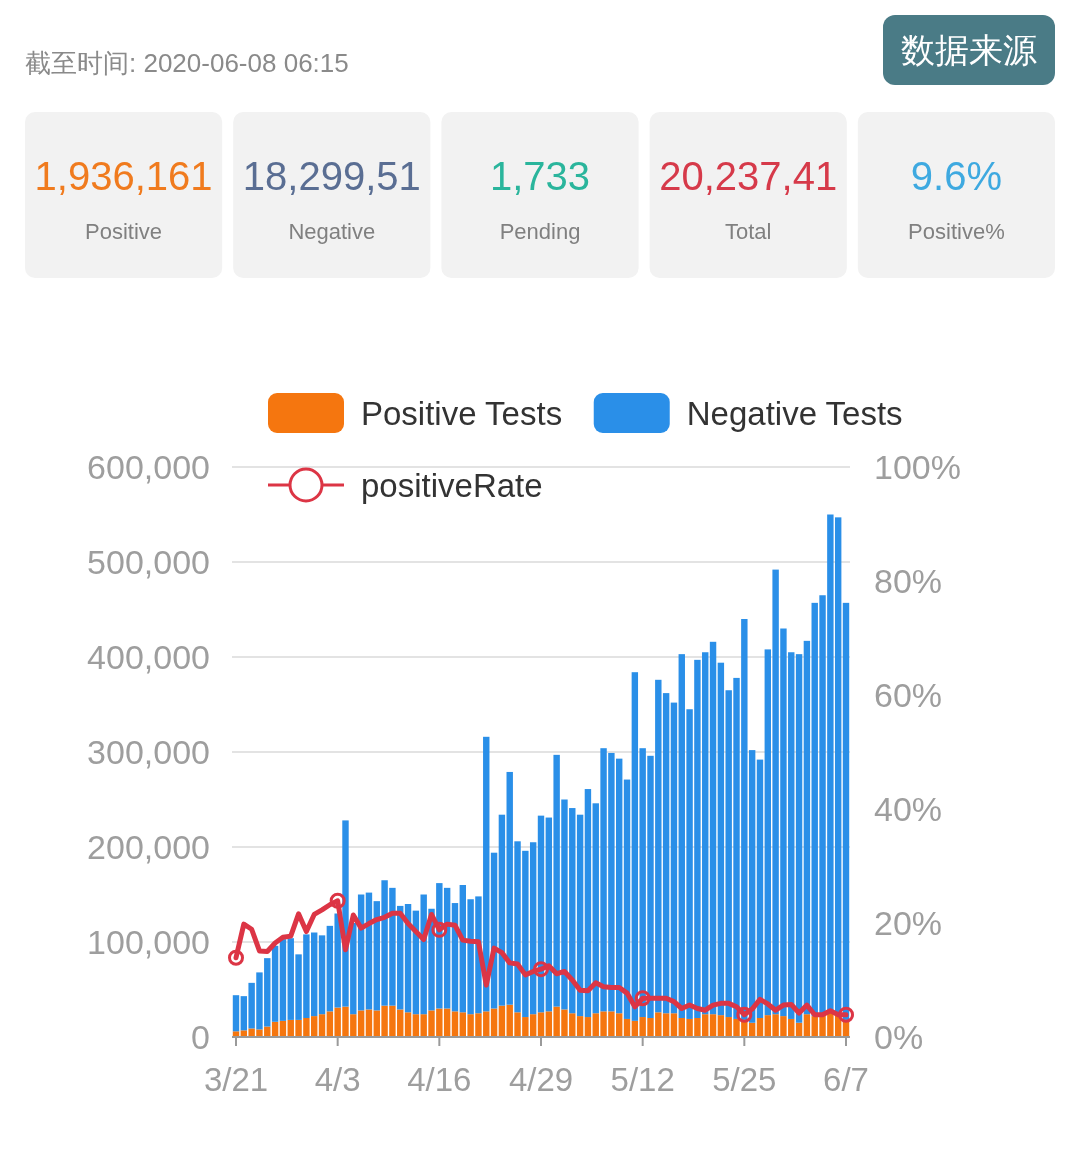 The image size is (1080, 1152). I want to click on x-tick-label: 3/21, so click(236, 1079).